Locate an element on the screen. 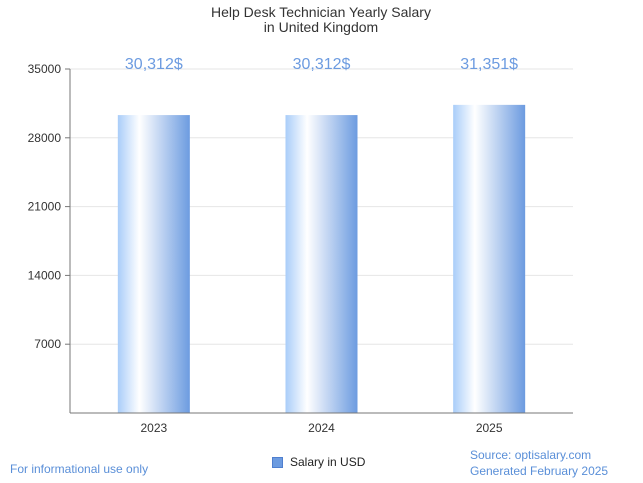 Image resolution: width=643 pixels, height=483 pixels. x-axis-ticks: 2023 2024 2025 is located at coordinates (321, 428).